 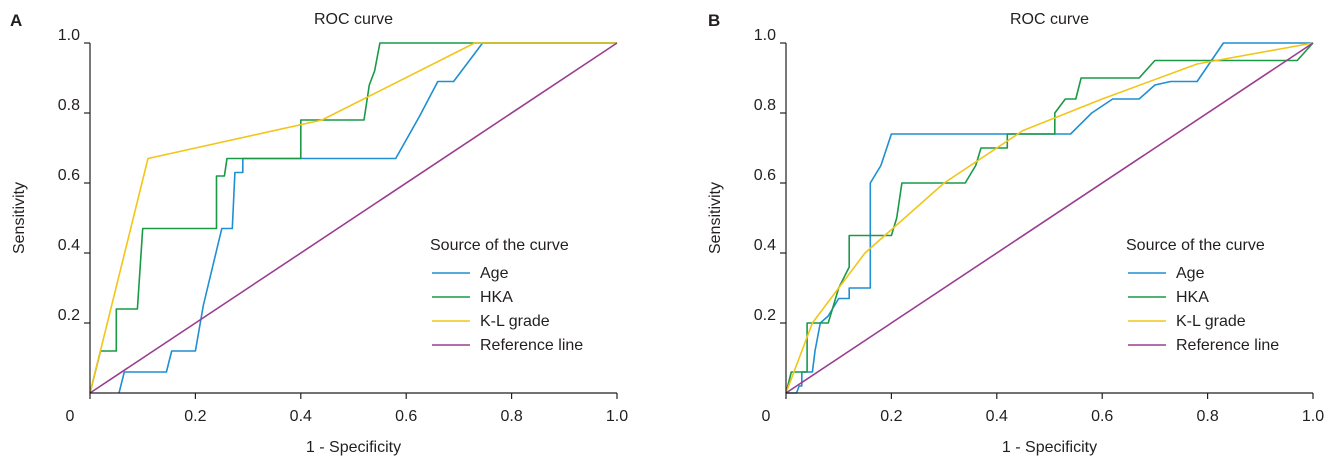 I want to click on panel-letter: B, so click(x=714, y=20).